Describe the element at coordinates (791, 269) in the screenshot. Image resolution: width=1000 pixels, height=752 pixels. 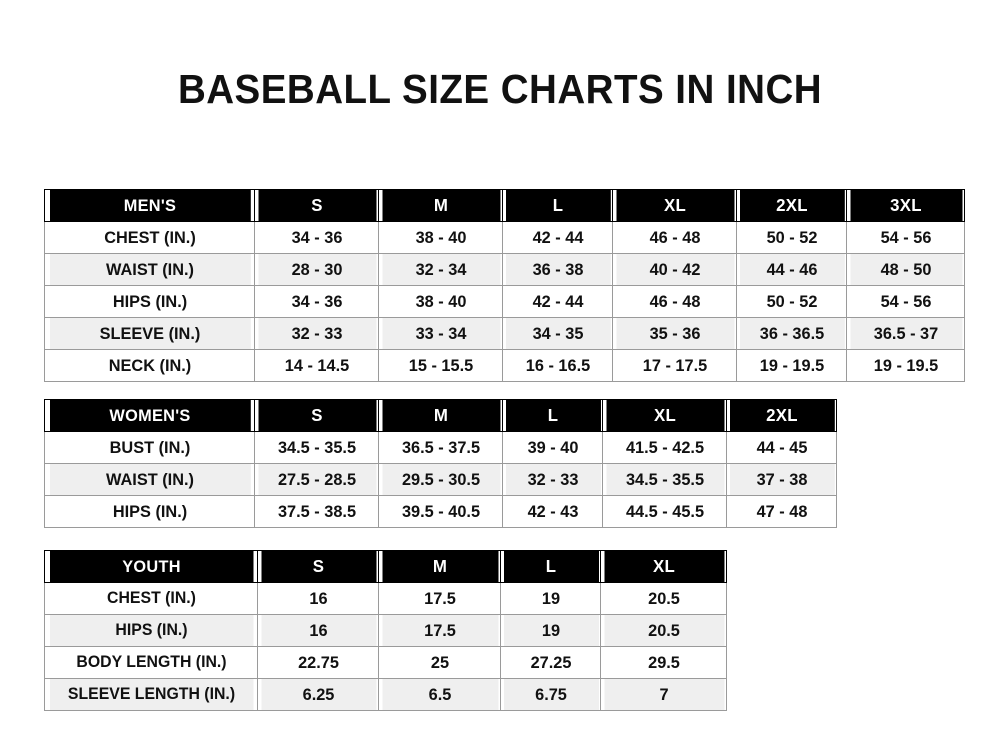
I see `cell-value: 44 - 46` at that location.